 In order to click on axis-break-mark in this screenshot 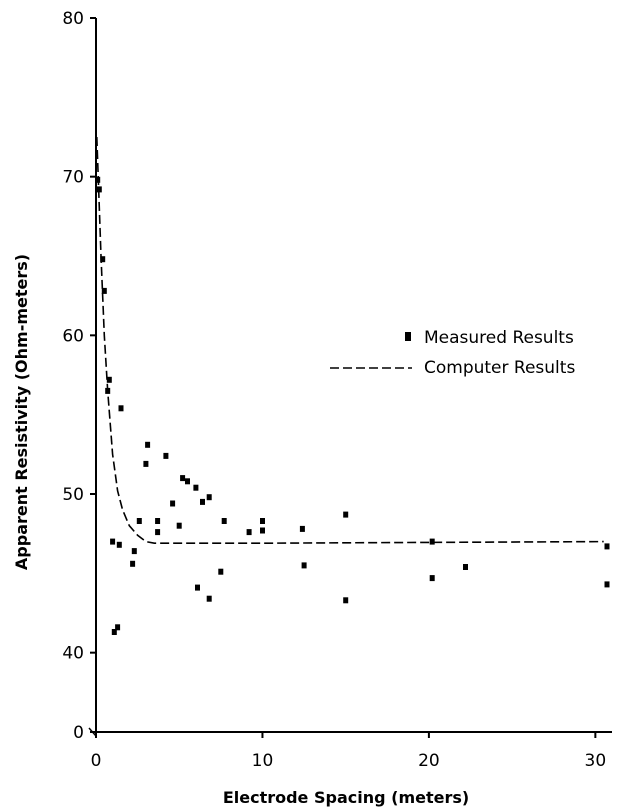, I will do `click(92, 732)`.